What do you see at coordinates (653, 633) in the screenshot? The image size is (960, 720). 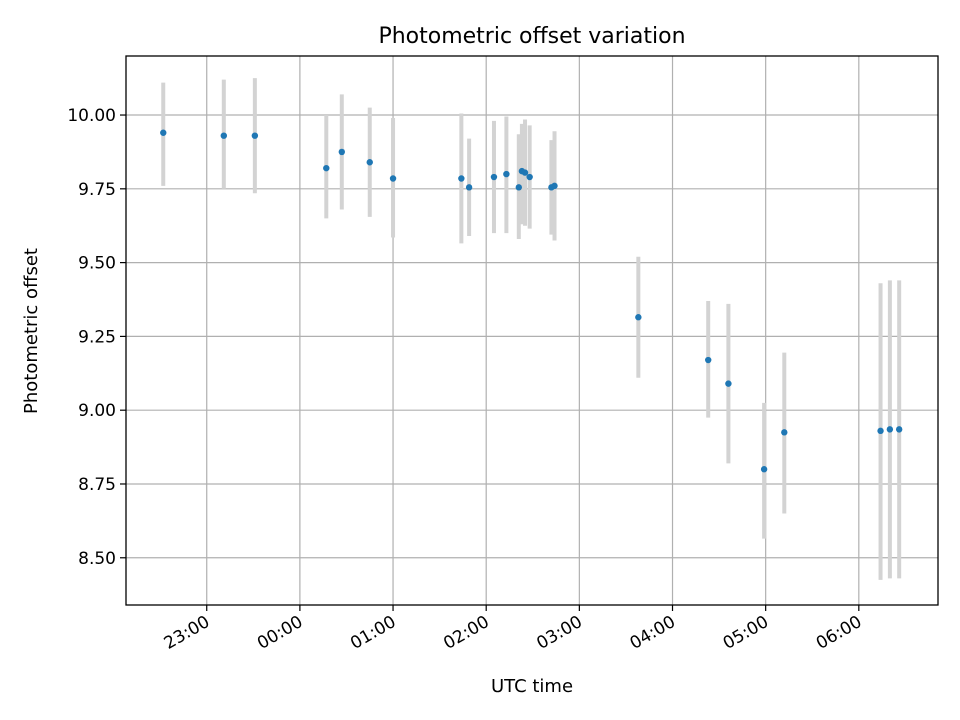 I see `x-tick-label: 04:00` at bounding box center [653, 633].